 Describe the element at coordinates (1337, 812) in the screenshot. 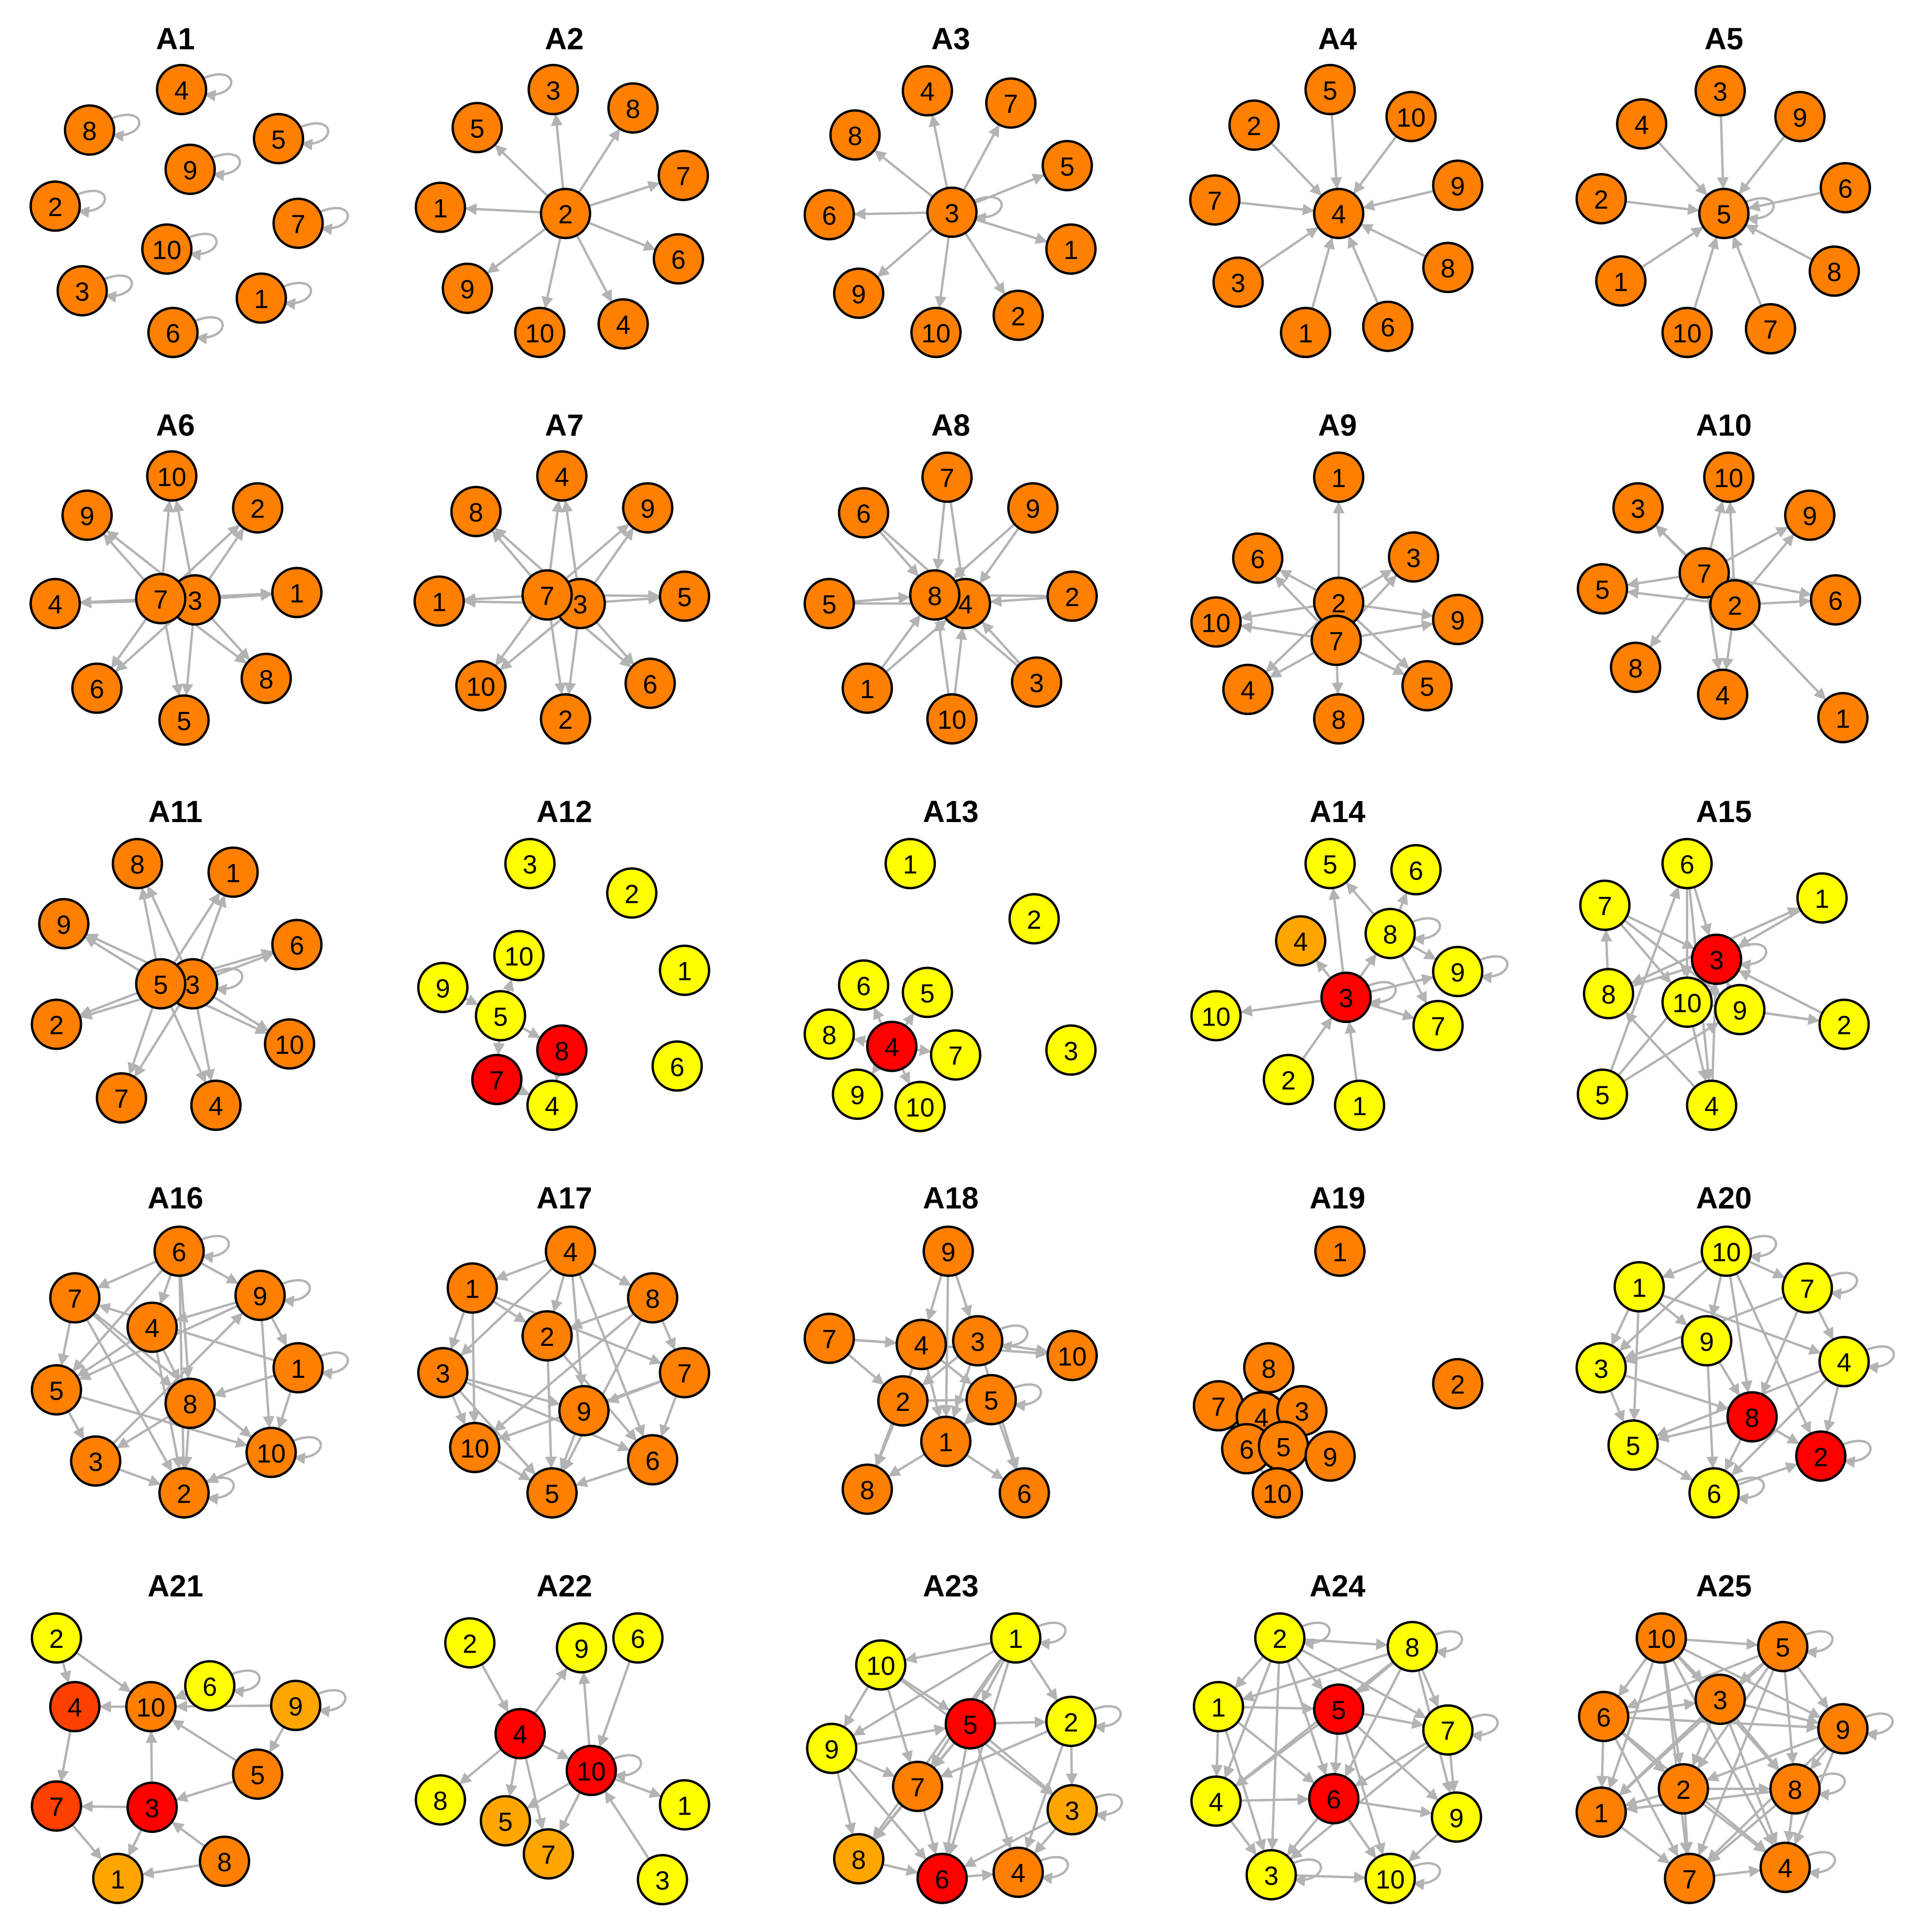

I see `panel-title: A14` at that location.